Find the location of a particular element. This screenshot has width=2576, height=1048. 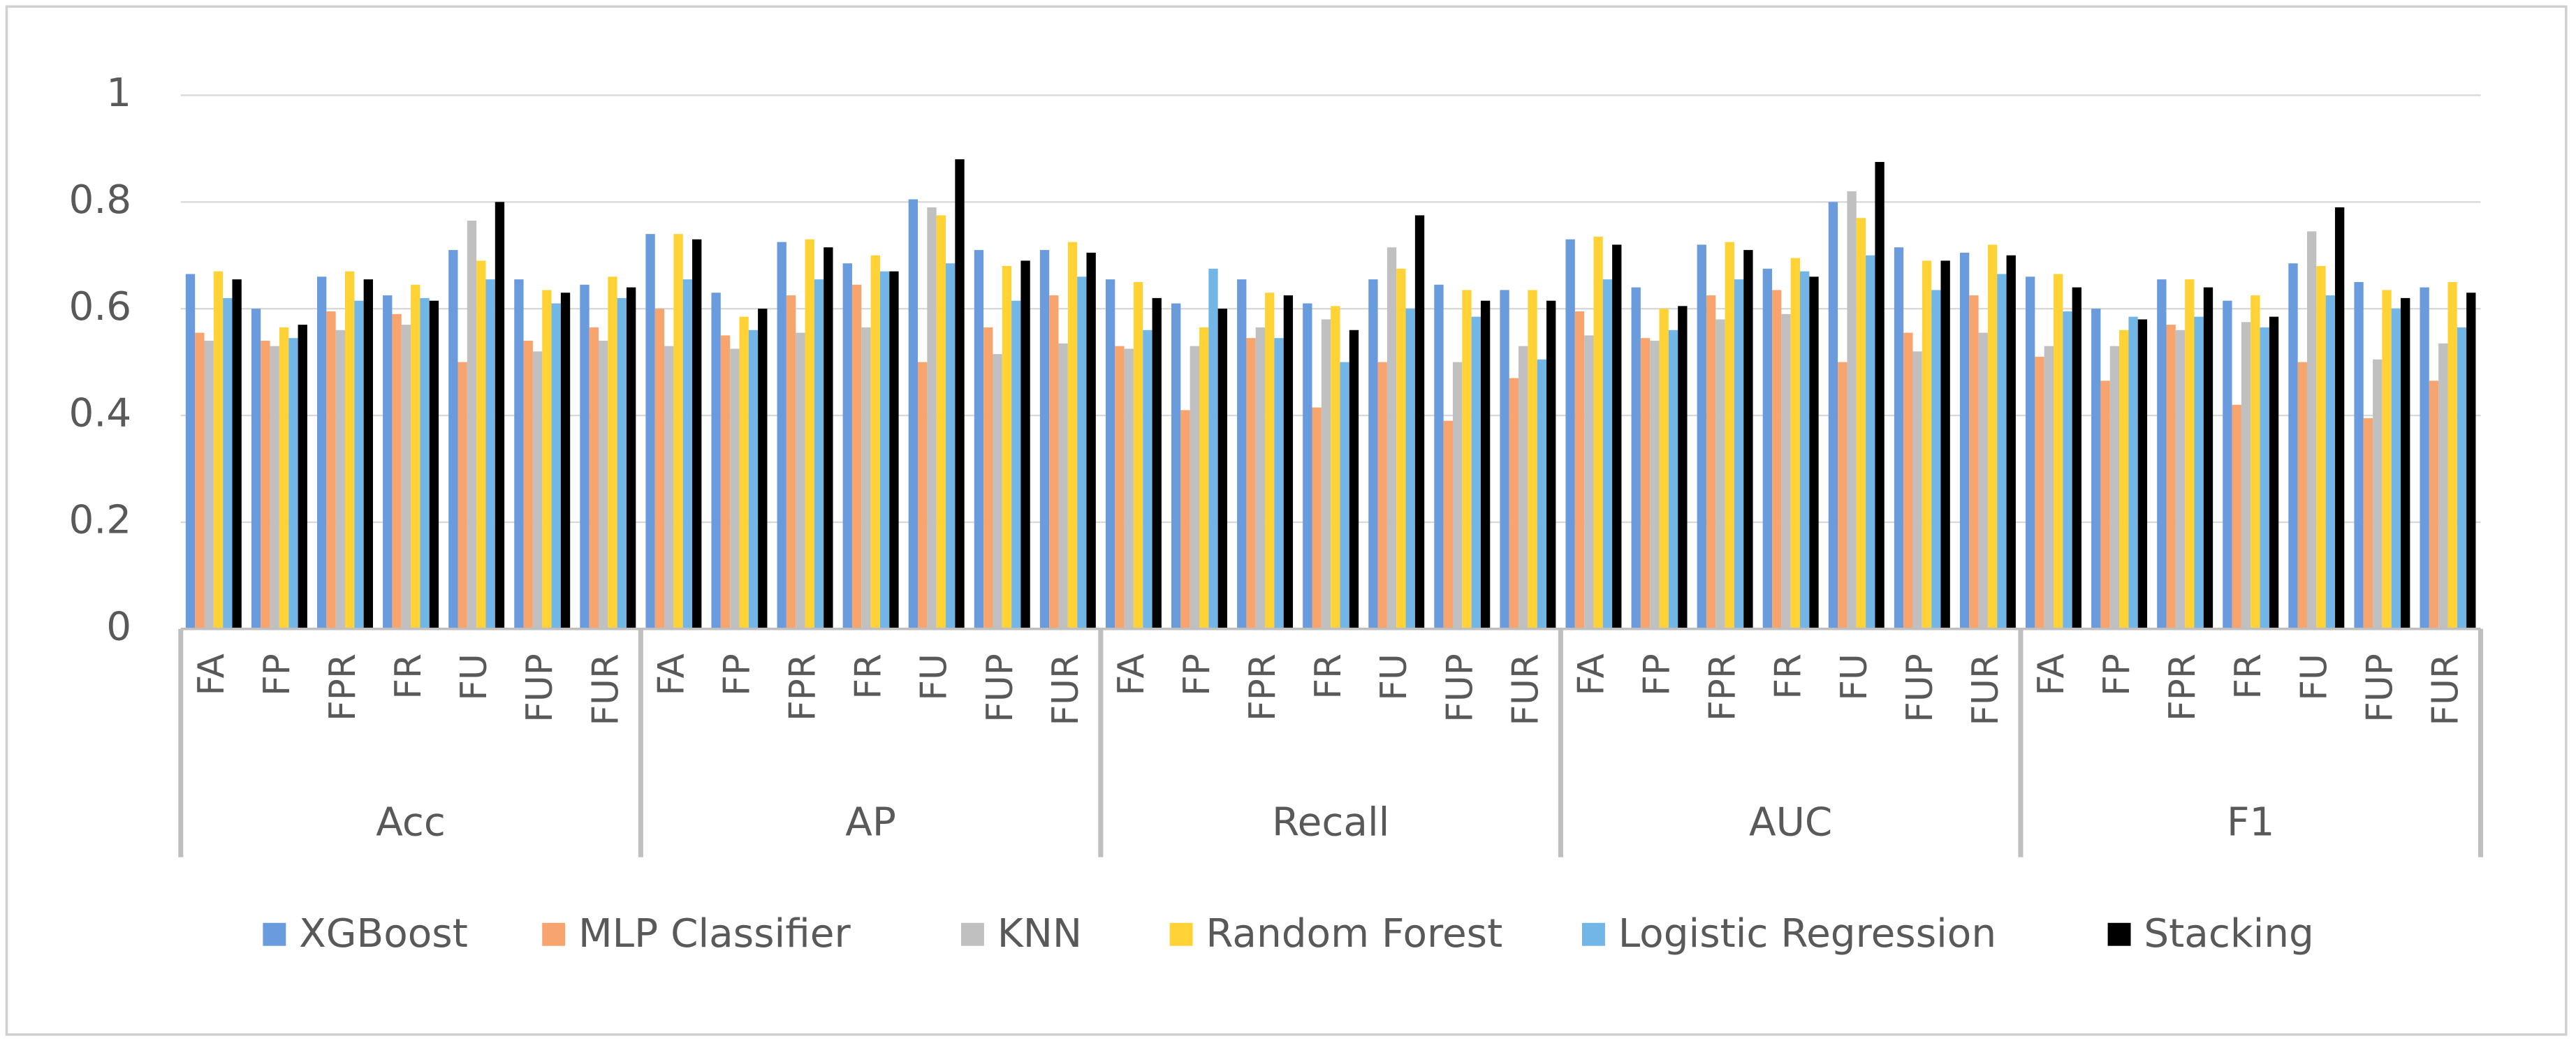

legend-label: MLP Classifier is located at coordinates (715, 934).